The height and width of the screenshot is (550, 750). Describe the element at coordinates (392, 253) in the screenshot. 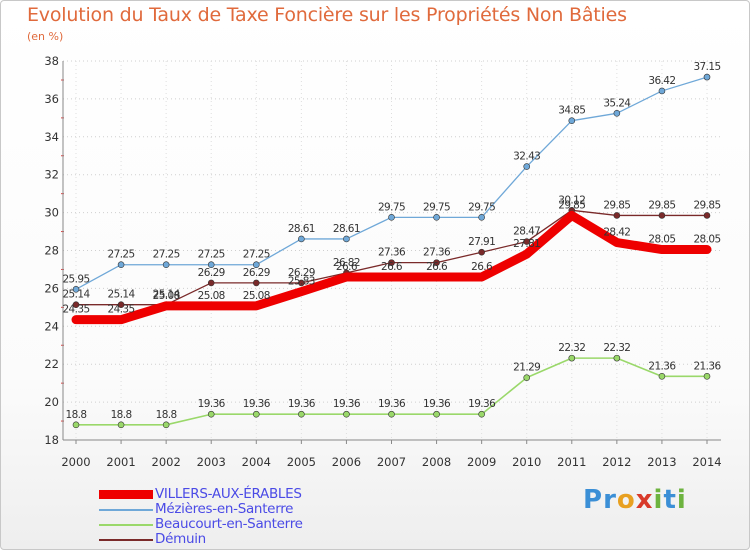

I see `data-label: 27.36` at that location.